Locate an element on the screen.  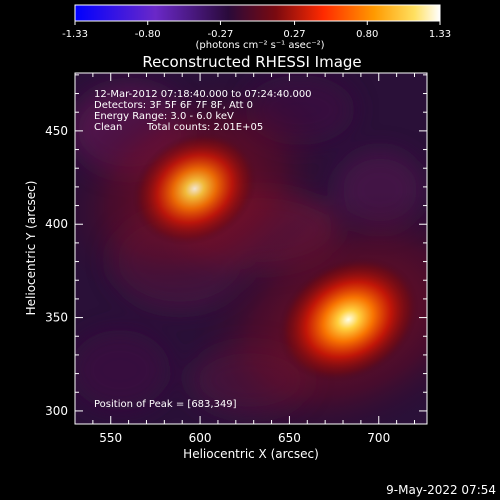
x-tick-label: 700 is located at coordinates (378, 438).